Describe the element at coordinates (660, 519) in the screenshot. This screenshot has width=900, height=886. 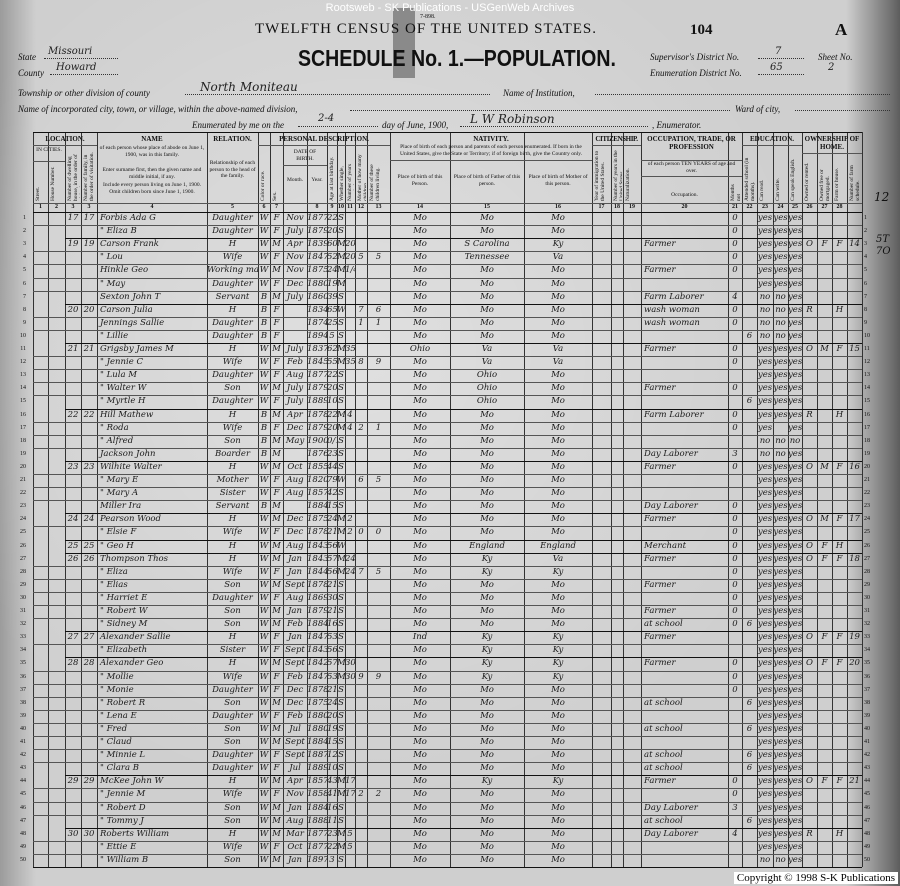
I see `occupation: Farmer` at that location.